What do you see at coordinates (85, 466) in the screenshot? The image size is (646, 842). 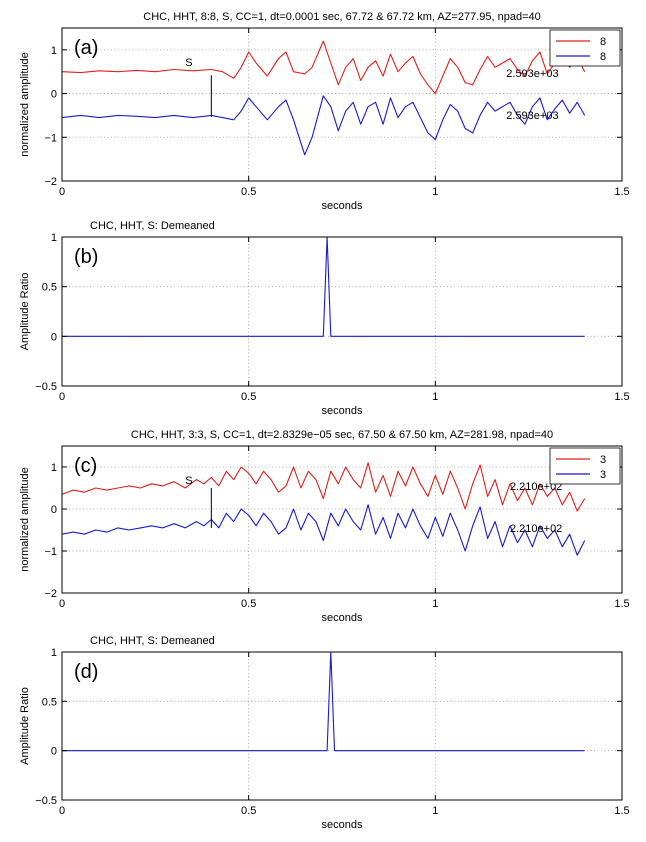 I see `panel-label: (c)` at bounding box center [85, 466].